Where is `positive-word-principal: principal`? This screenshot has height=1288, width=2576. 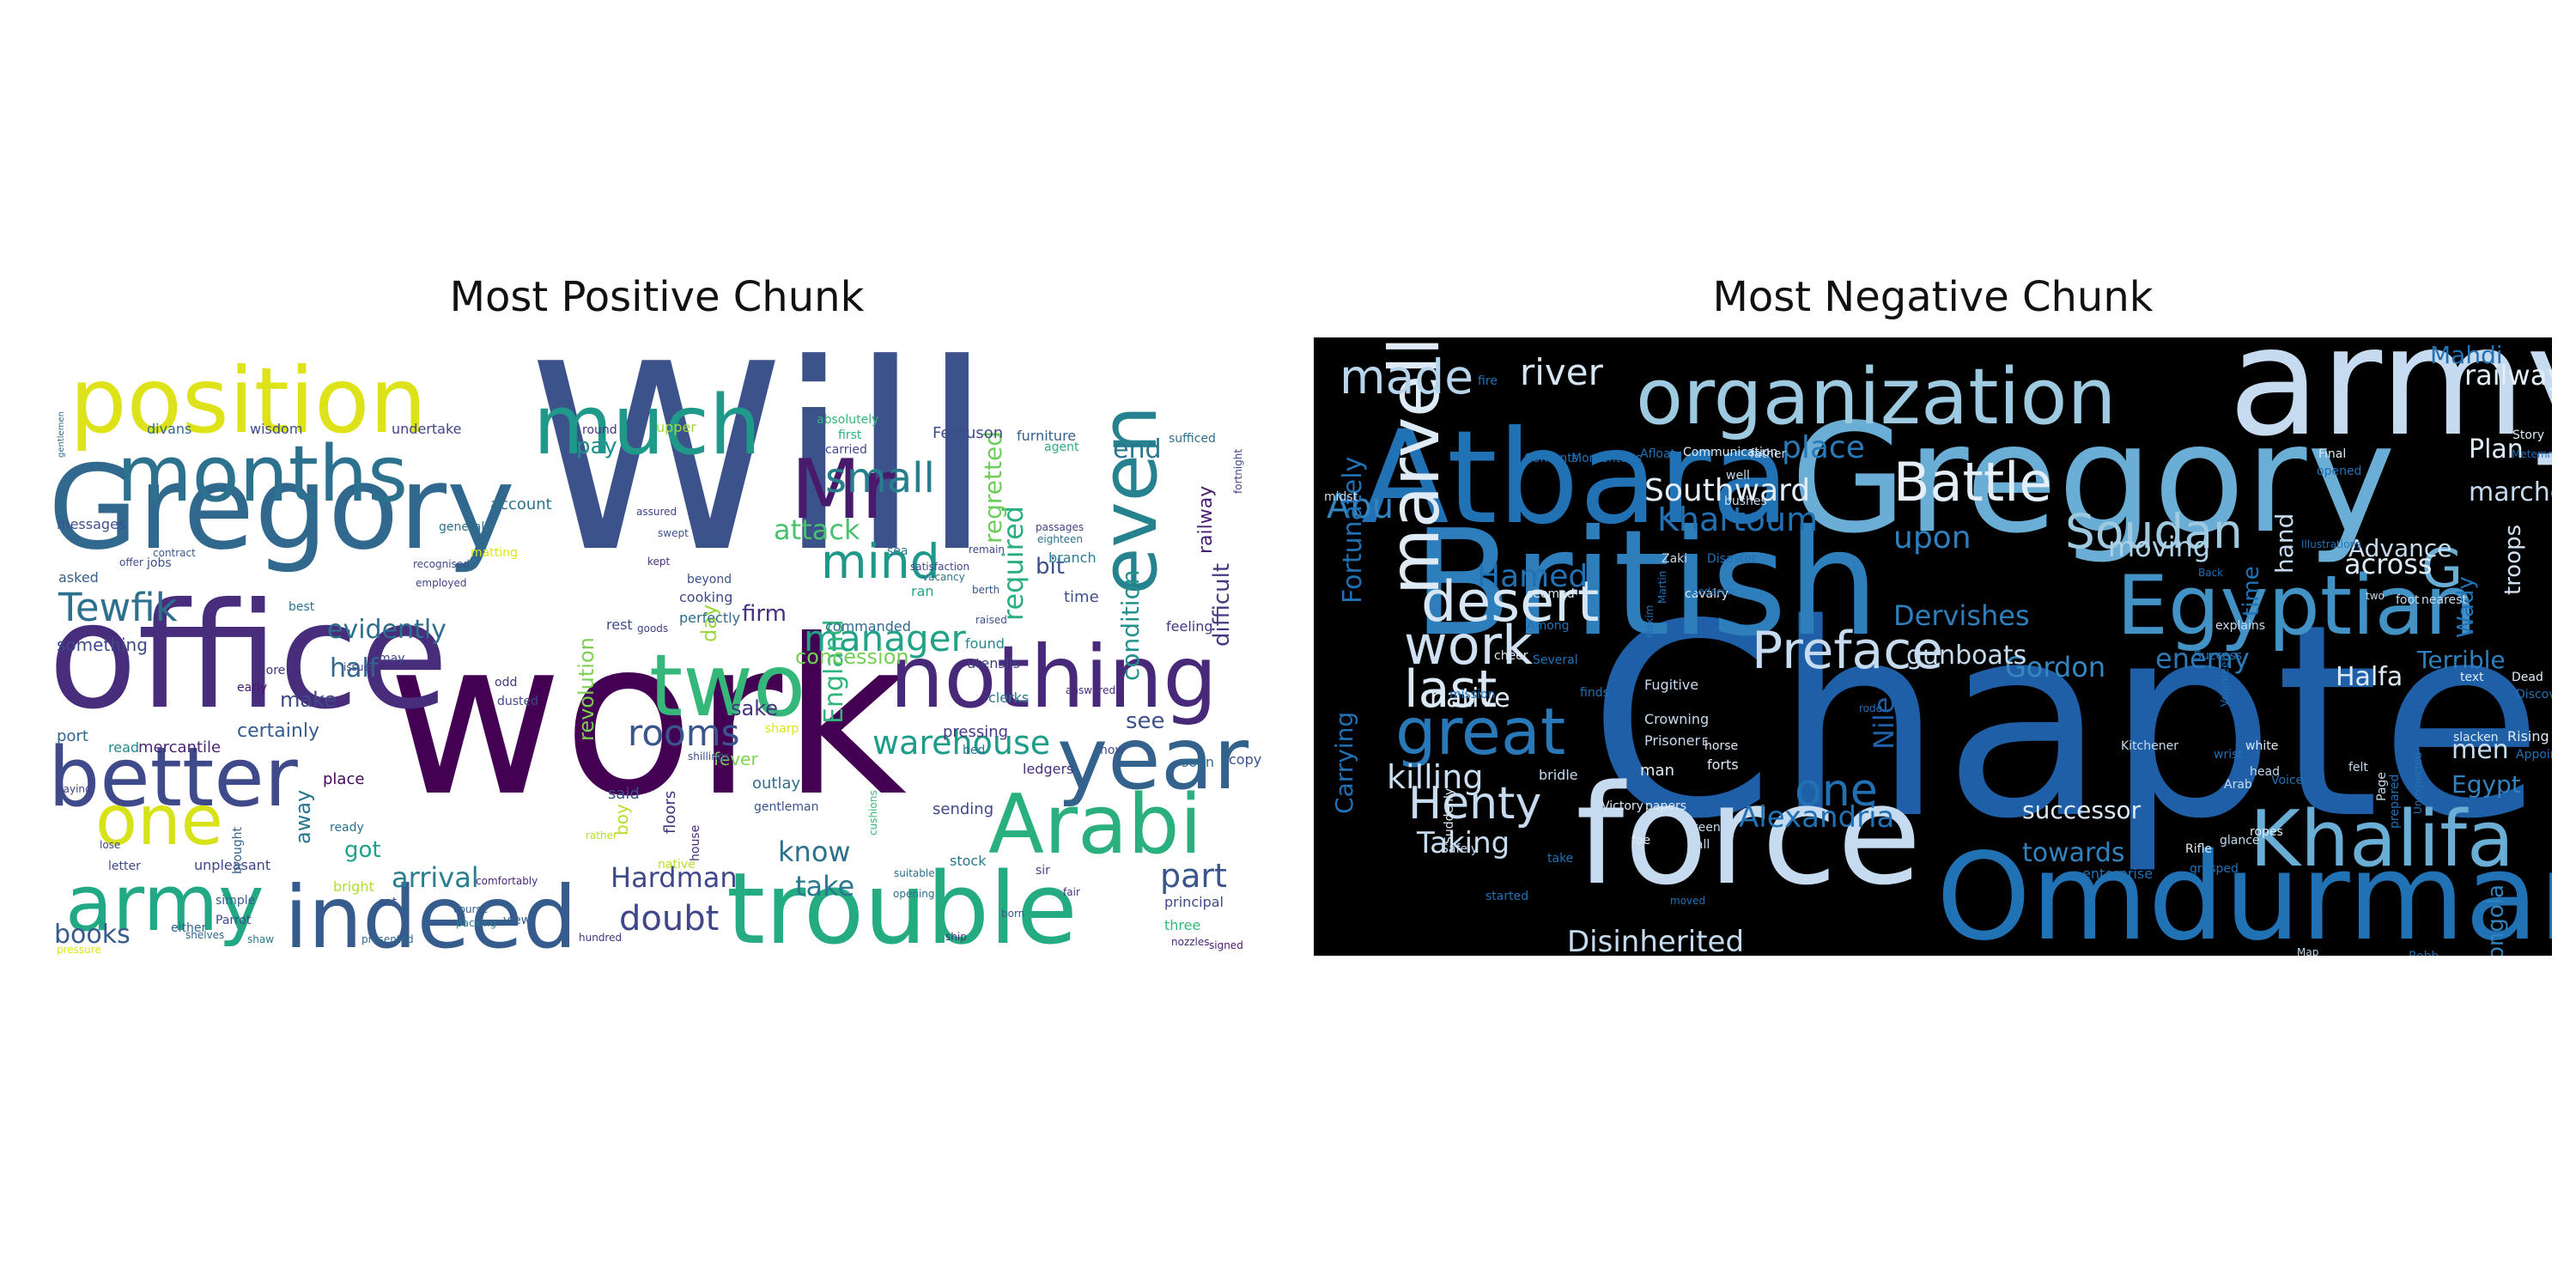 positive-word-principal: principal is located at coordinates (1194, 902).